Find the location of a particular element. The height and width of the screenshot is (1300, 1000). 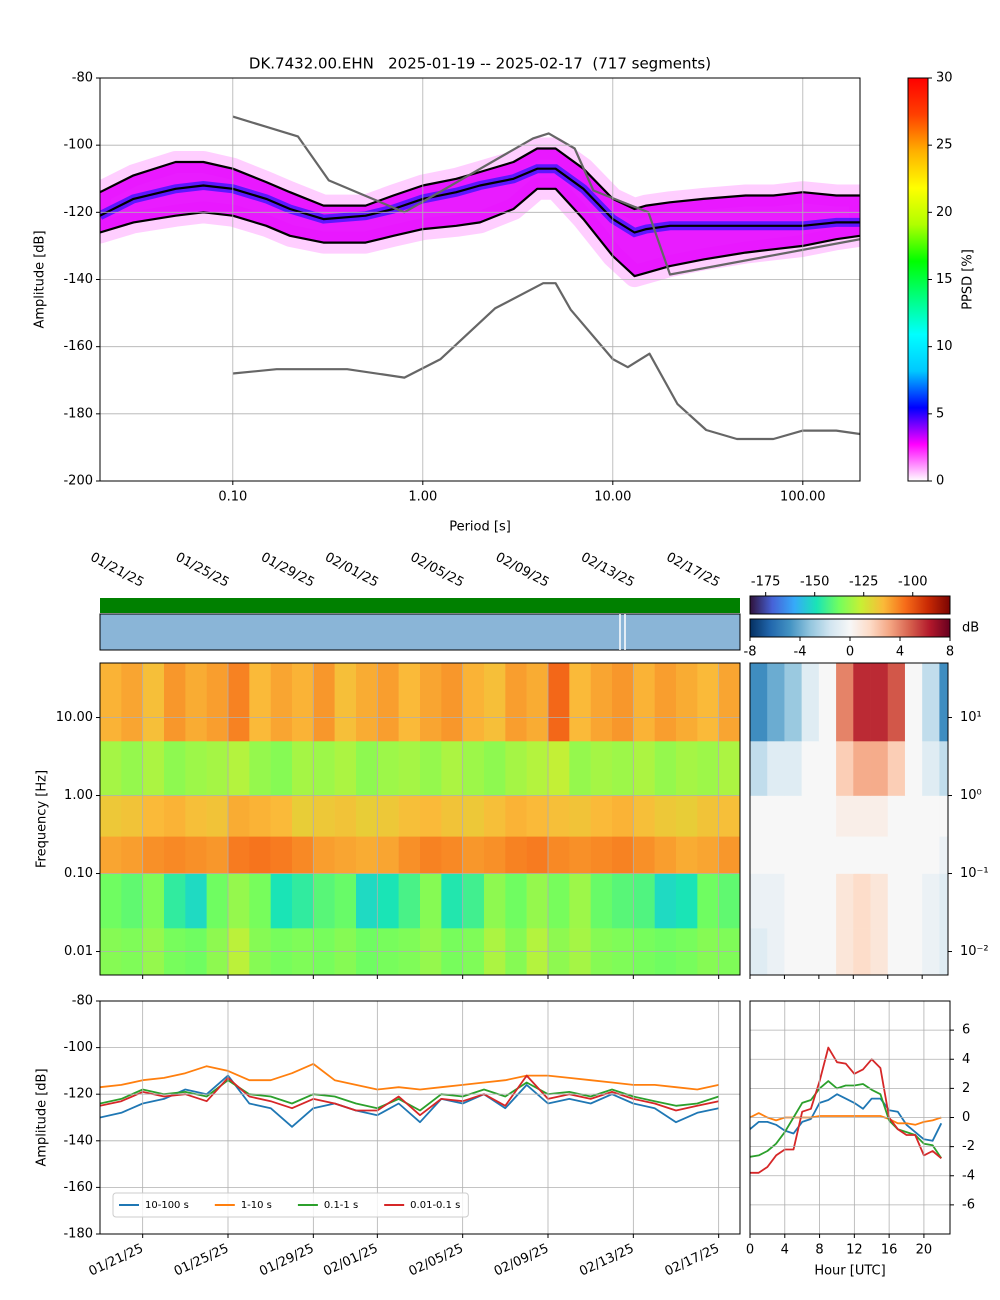

colorbar-tick-label: 25 is located at coordinates (944, 145).